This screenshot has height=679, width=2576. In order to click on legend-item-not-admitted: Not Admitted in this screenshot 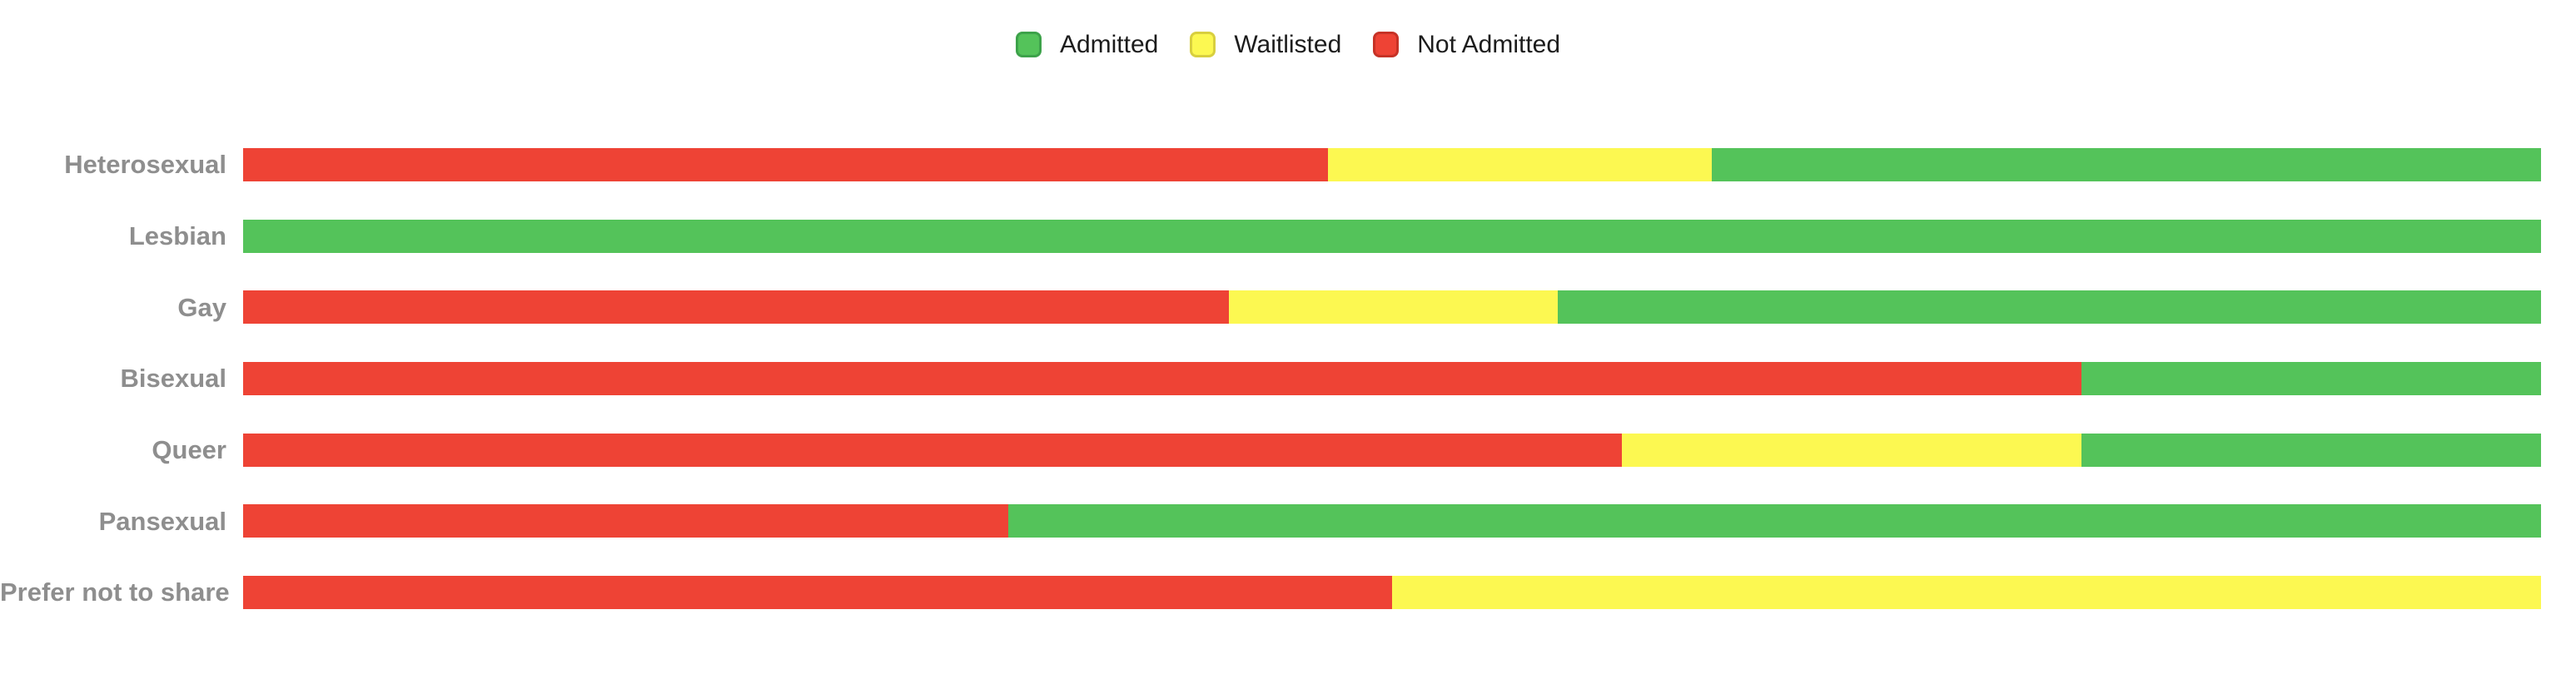, I will do `click(1466, 44)`.